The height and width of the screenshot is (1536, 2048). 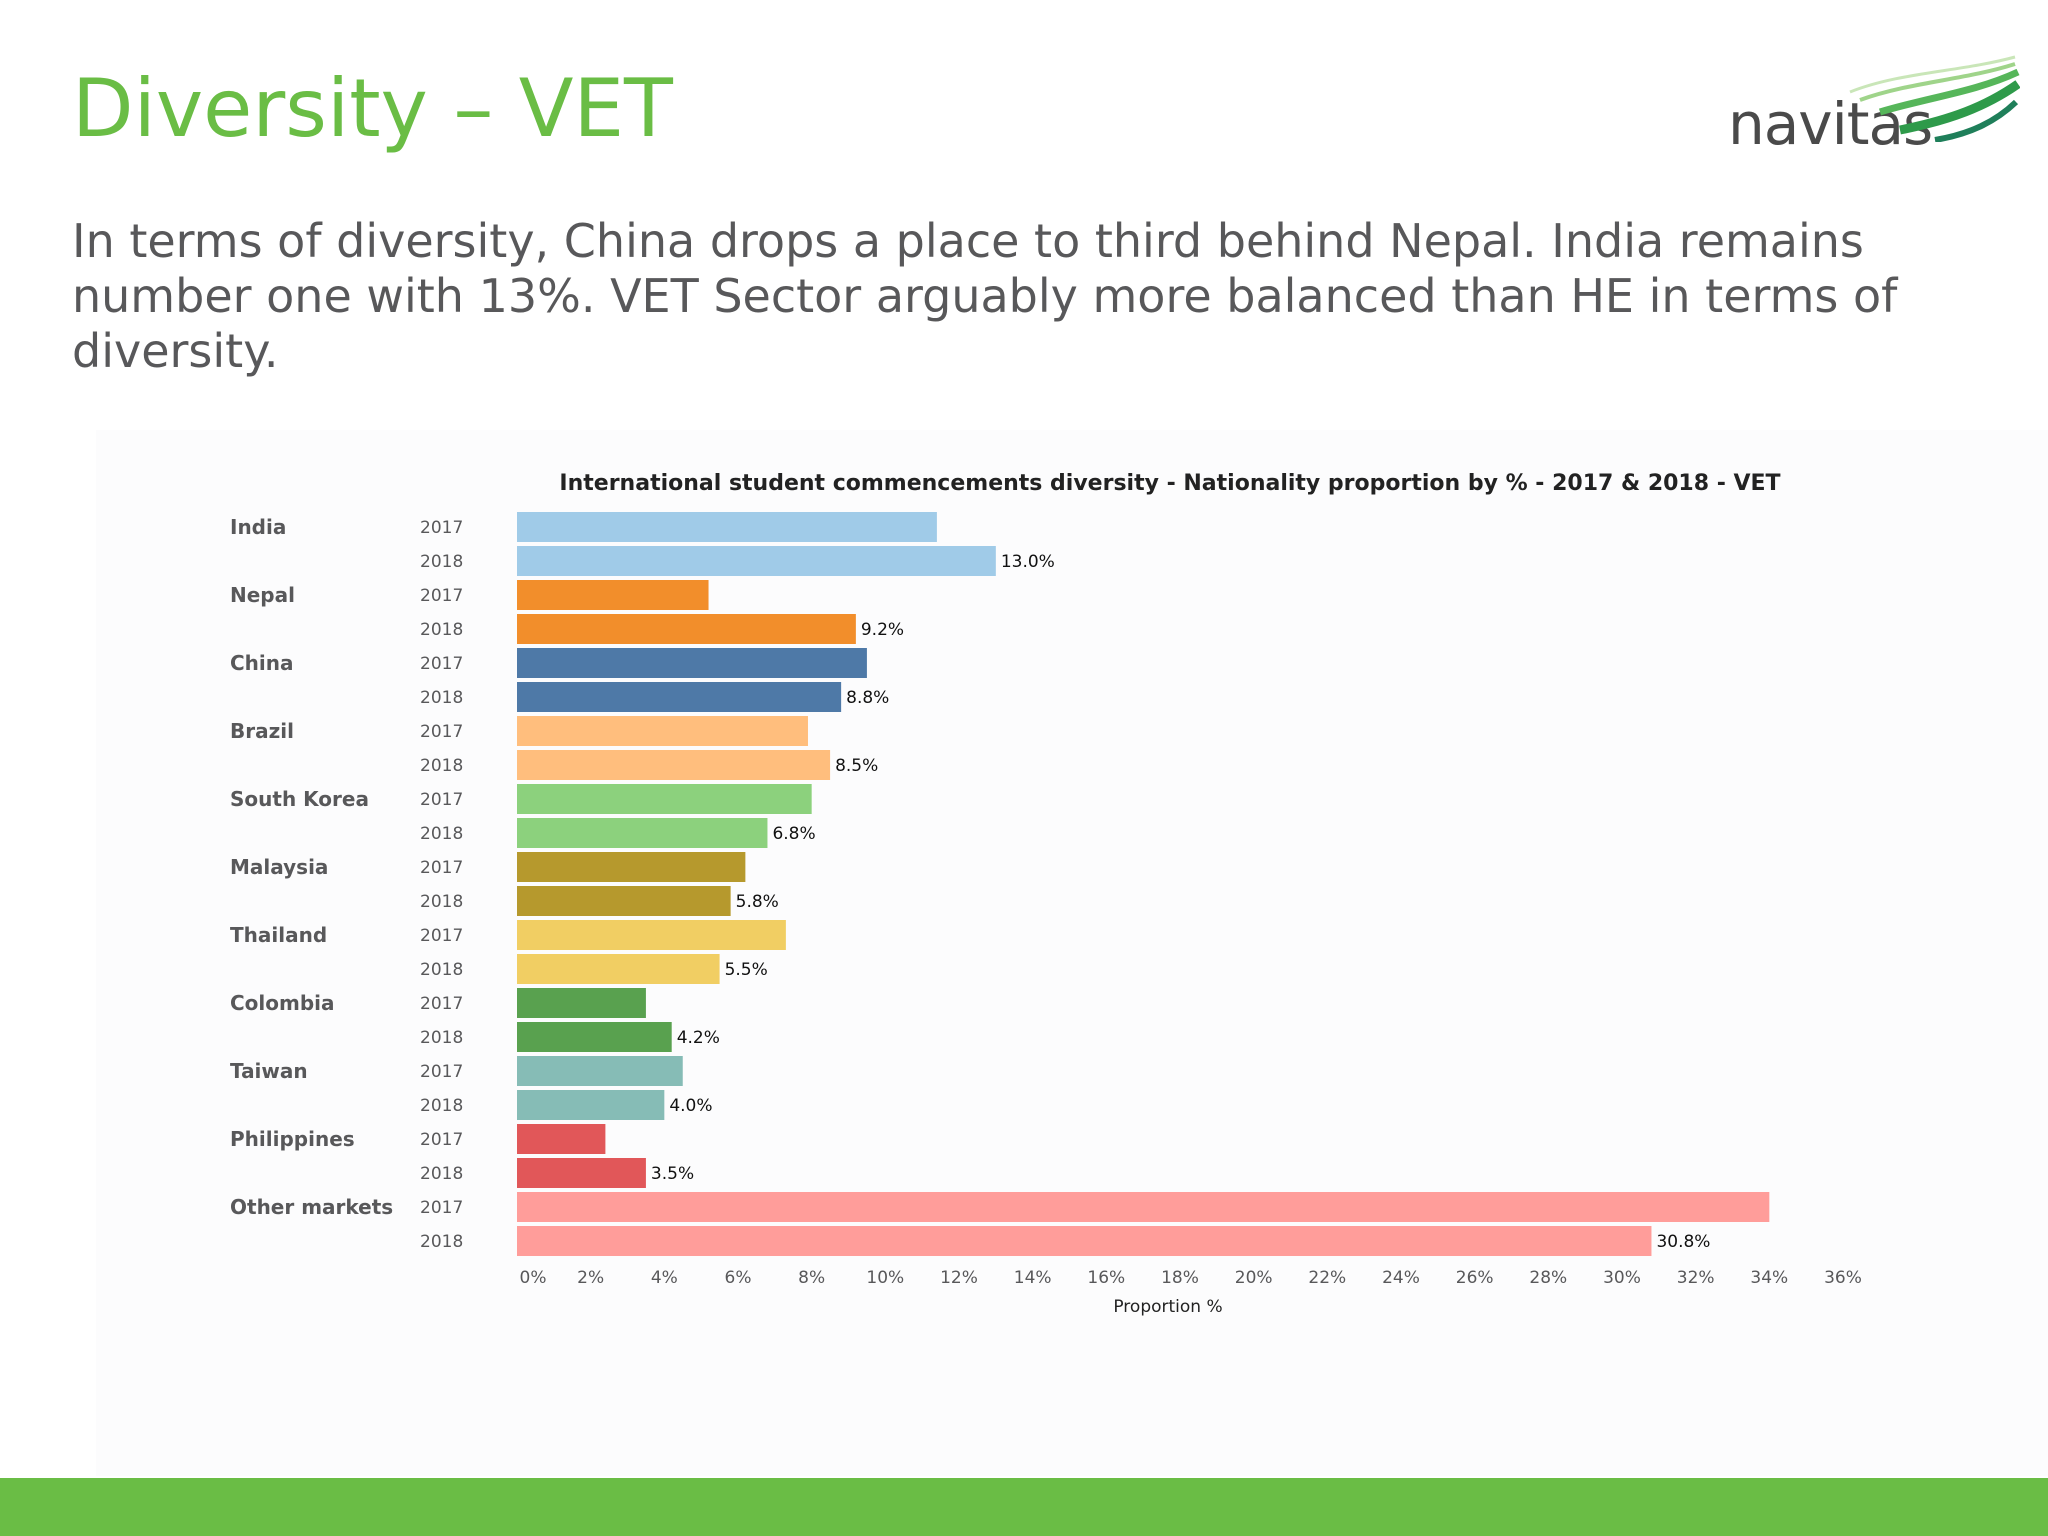 I want to click on x-tick-label: 6%, so click(x=738, y=1278).